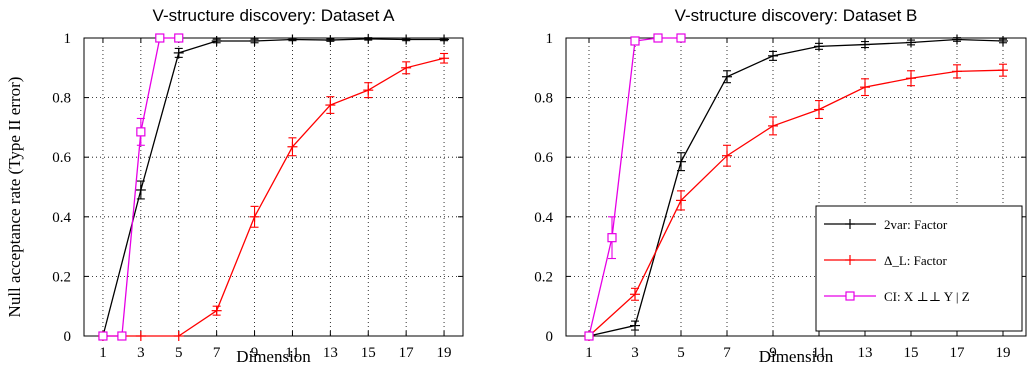  I want to click on legend-item: CI: X ⊥⊥ Y | Z, so click(897, 296).